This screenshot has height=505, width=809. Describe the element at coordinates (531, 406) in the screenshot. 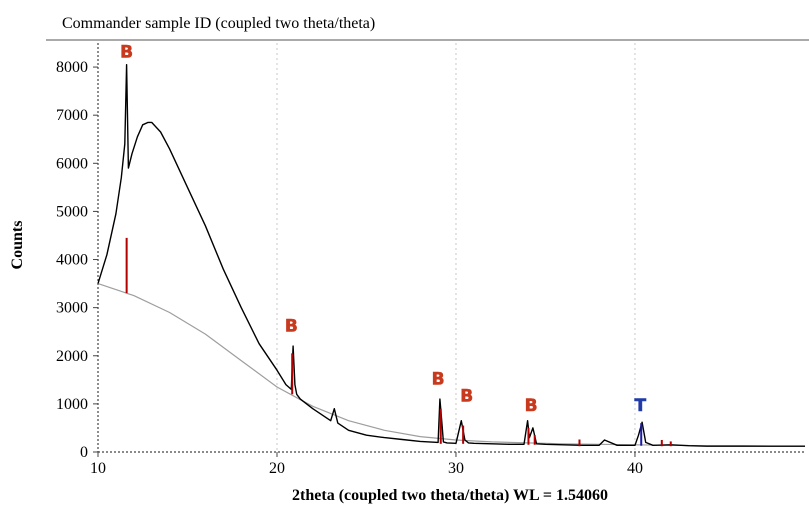

I see `peak-label-4: B` at that location.